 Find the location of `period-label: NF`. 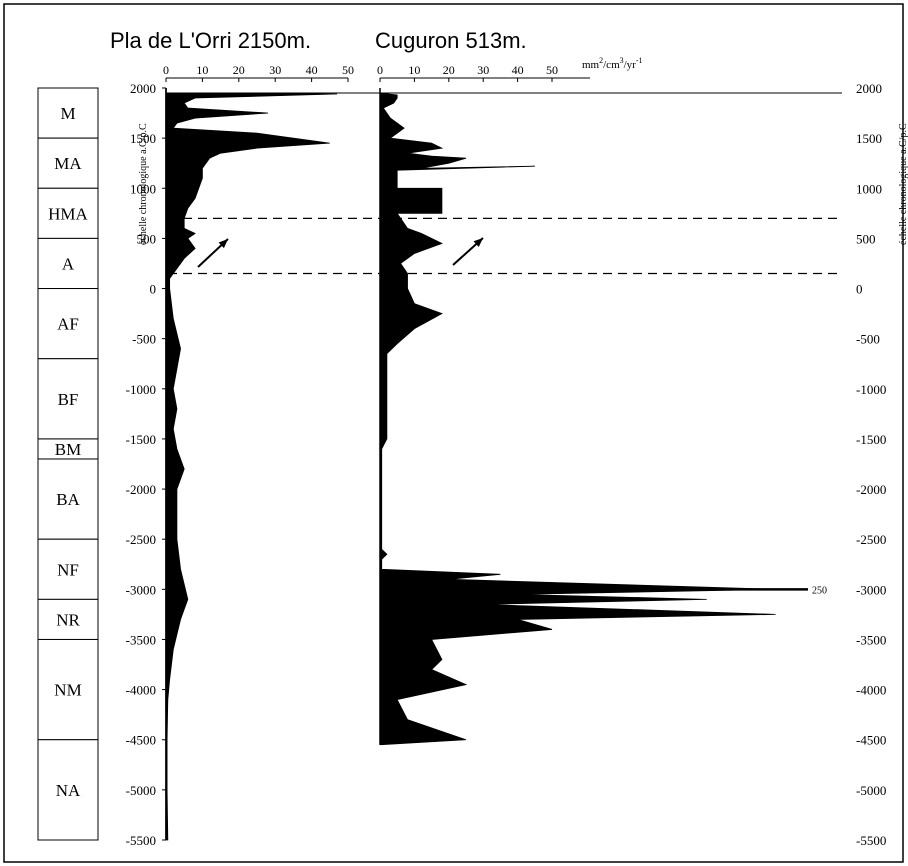

period-label: NF is located at coordinates (68, 569).